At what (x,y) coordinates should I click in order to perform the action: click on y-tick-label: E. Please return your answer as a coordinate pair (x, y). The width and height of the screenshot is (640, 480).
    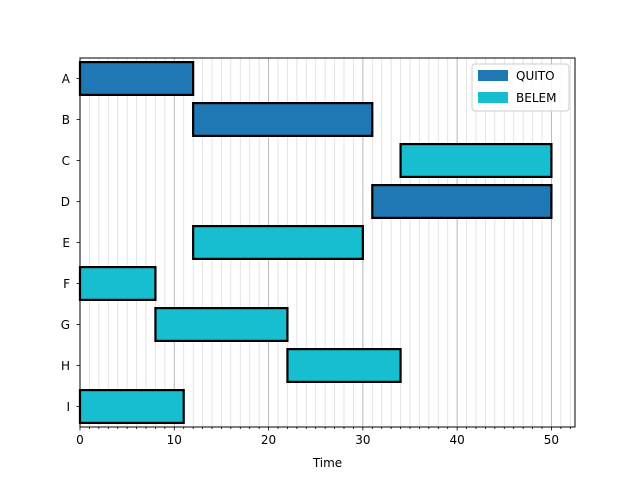
    Looking at the image, I should click on (66, 243).